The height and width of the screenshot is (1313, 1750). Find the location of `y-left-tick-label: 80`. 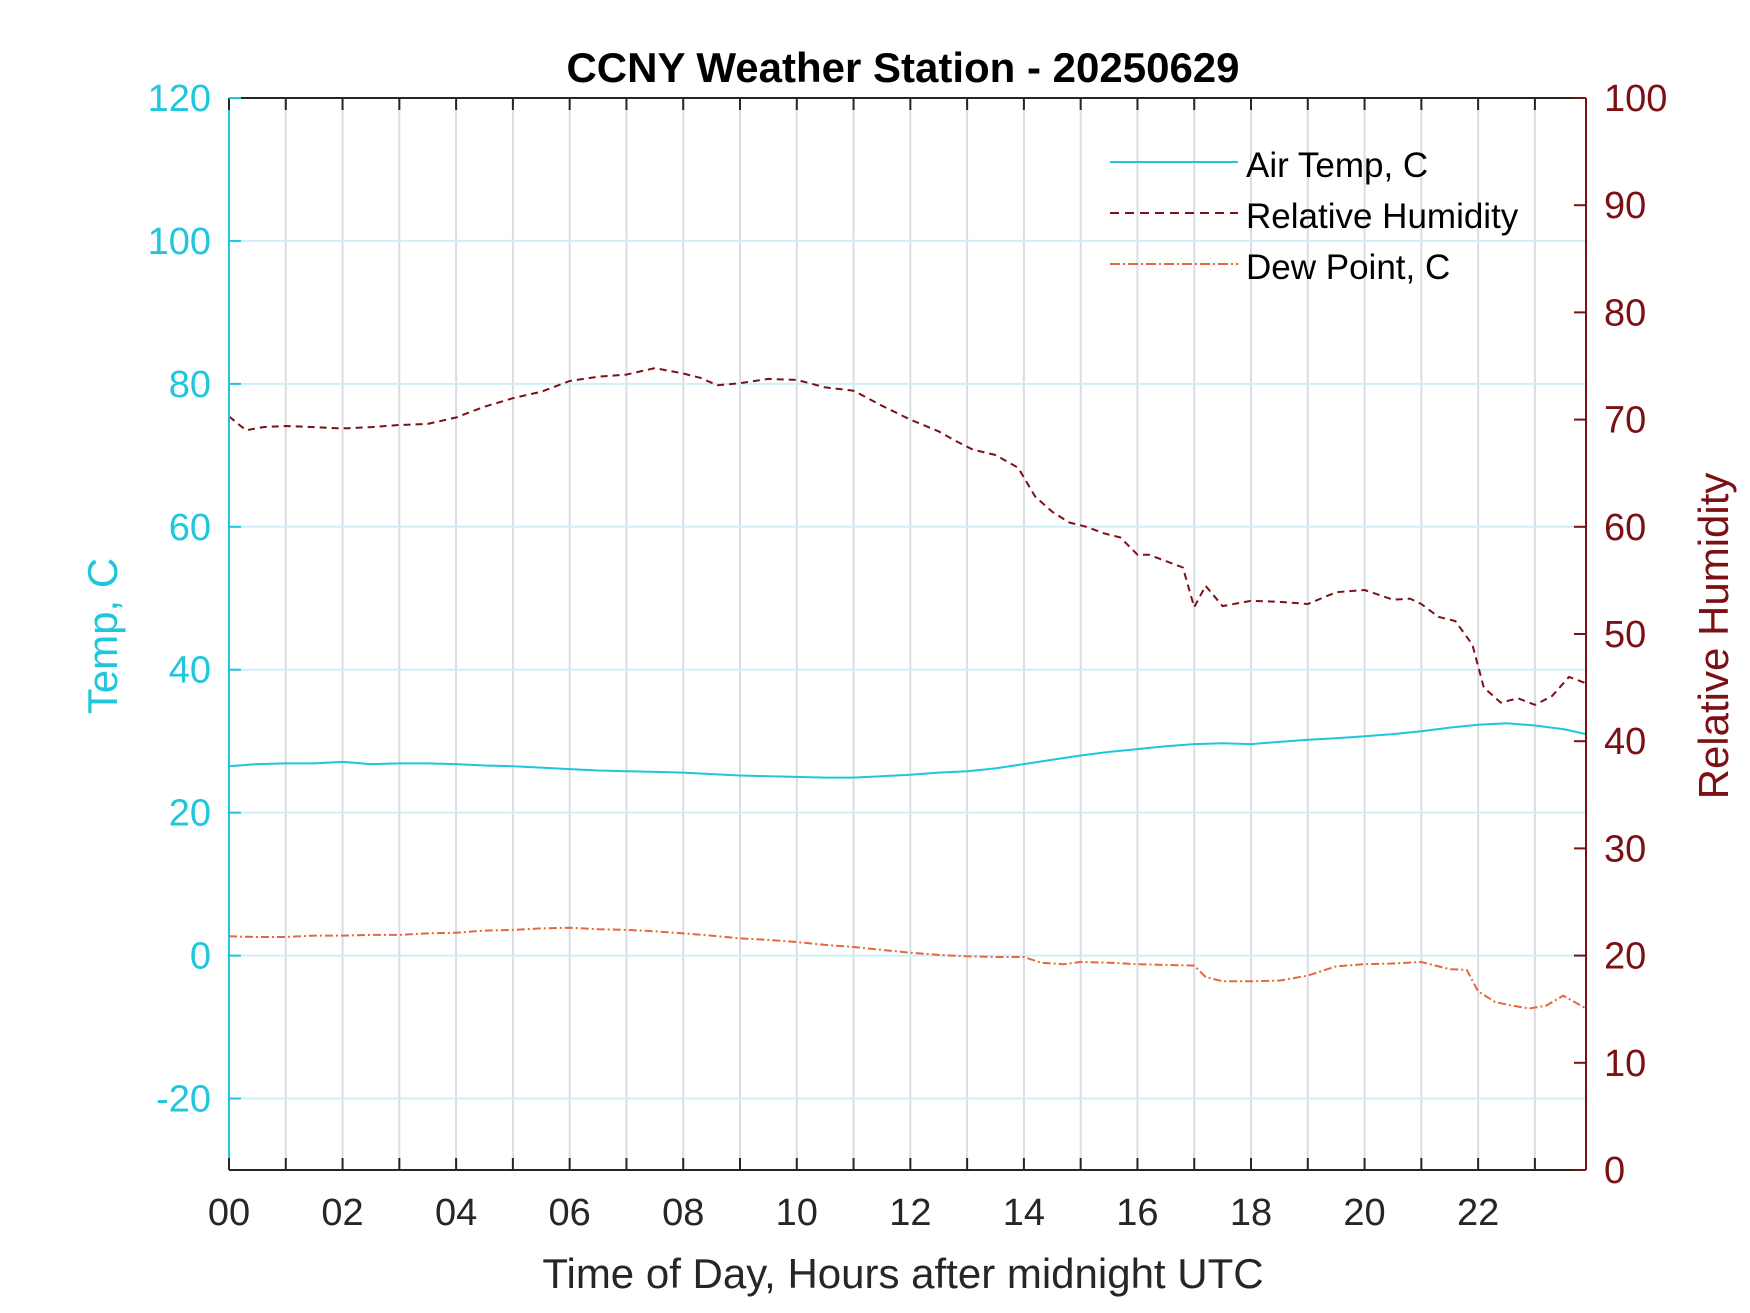

y-left-tick-label: 80 is located at coordinates (190, 385).